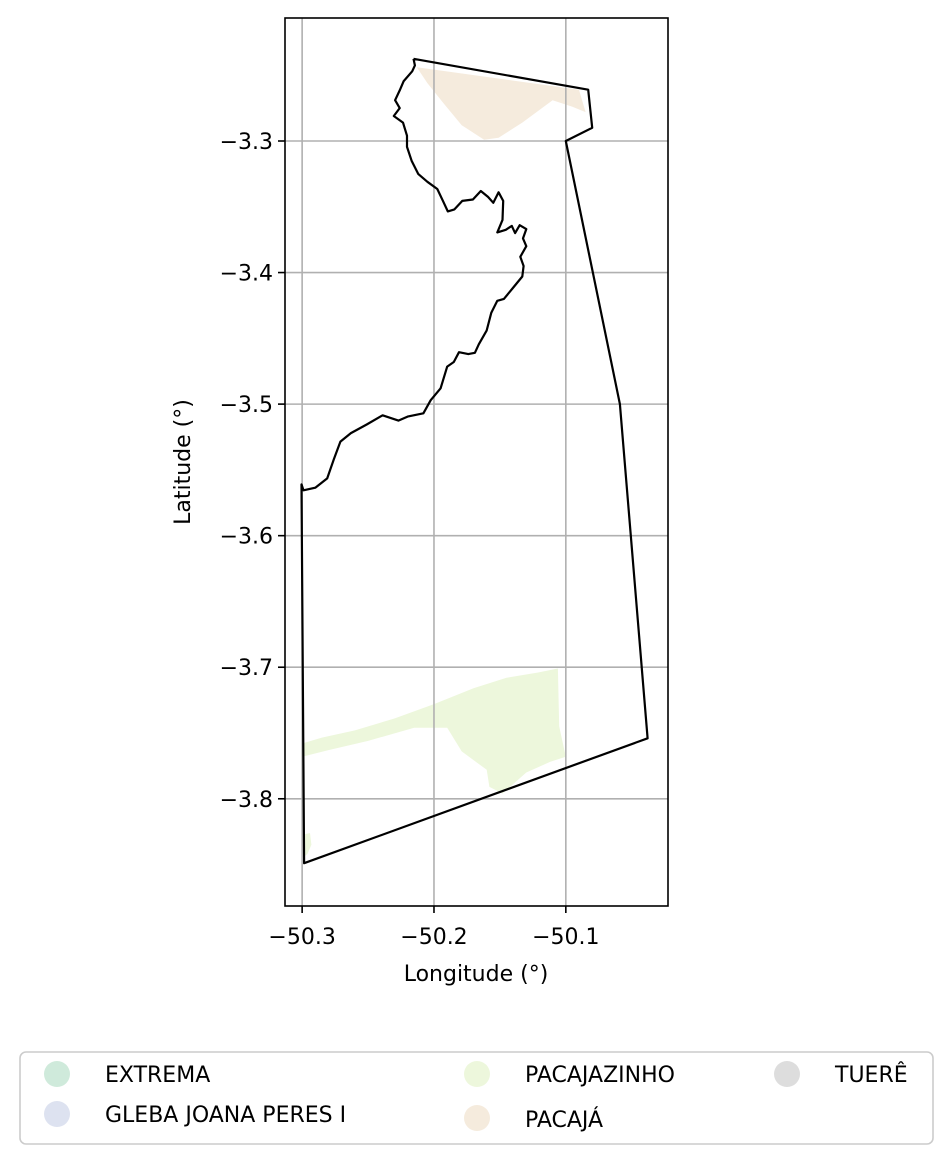  What do you see at coordinates (871, 1075) in the screenshot?
I see `legend-label-tuere: TUERÊ` at bounding box center [871, 1075].